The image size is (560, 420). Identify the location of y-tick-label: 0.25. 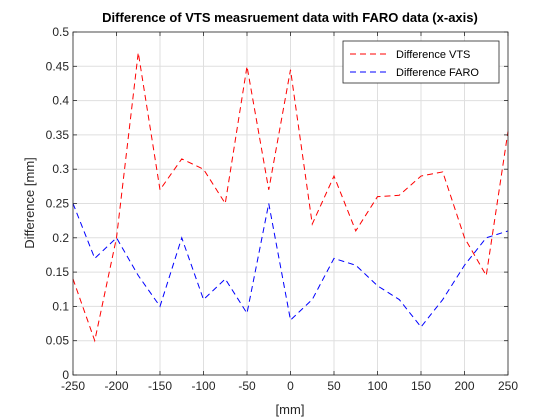
(58, 204).